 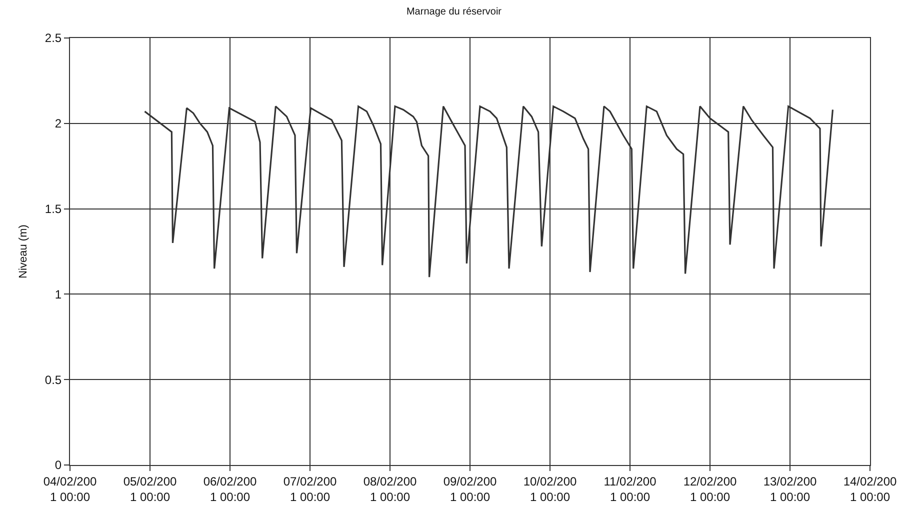 What do you see at coordinates (310, 489) in the screenshot?
I see `x-tick-label: 07/02/200 1 00:00` at bounding box center [310, 489].